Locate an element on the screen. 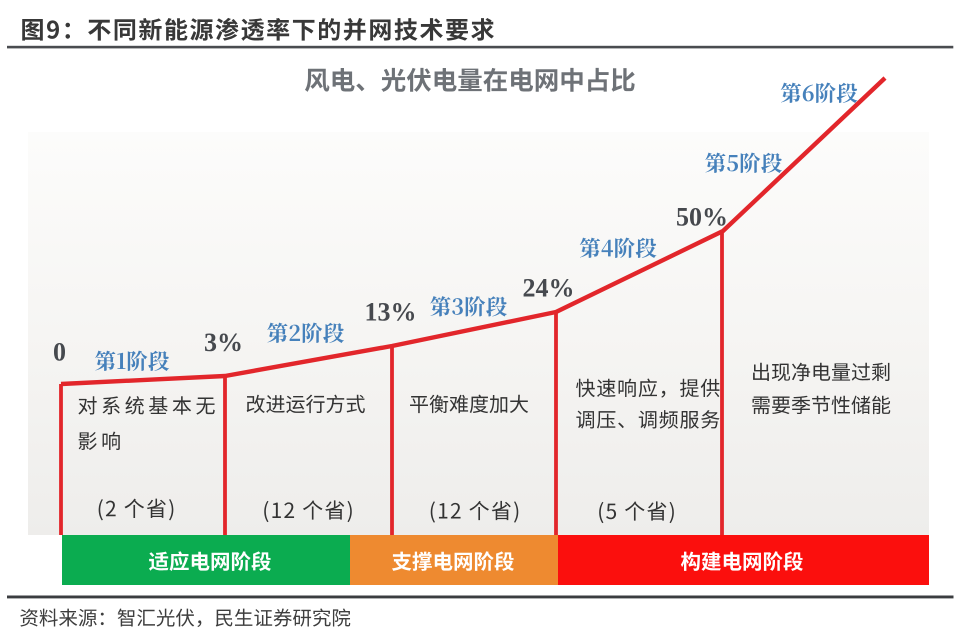 This screenshot has width=957, height=639. svg-text: 13% is located at coordinates (391, 312).